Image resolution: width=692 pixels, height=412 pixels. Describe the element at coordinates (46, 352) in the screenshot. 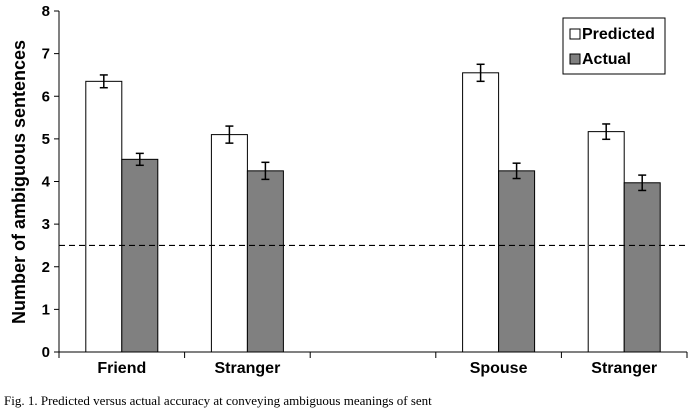

I see `y-tick-label: 0` at that location.